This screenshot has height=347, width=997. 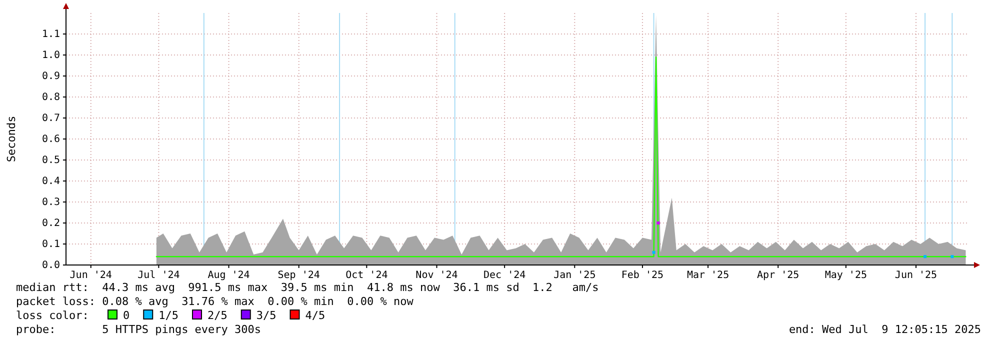 What do you see at coordinates (168, 315) in the screenshot?
I see `legend-label: 1/5` at bounding box center [168, 315].